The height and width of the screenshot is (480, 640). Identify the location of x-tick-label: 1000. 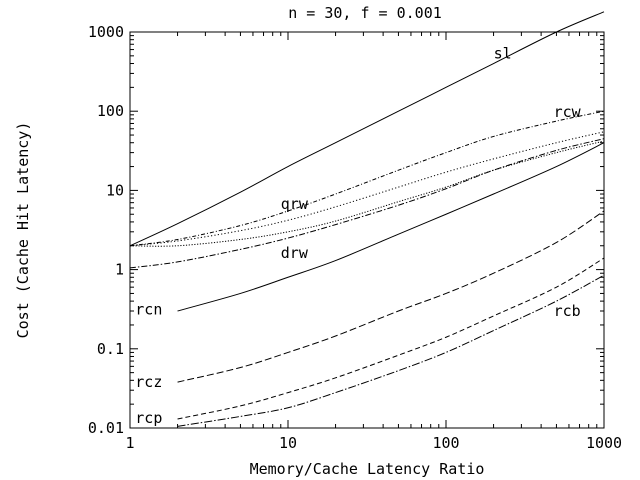
(604, 443).